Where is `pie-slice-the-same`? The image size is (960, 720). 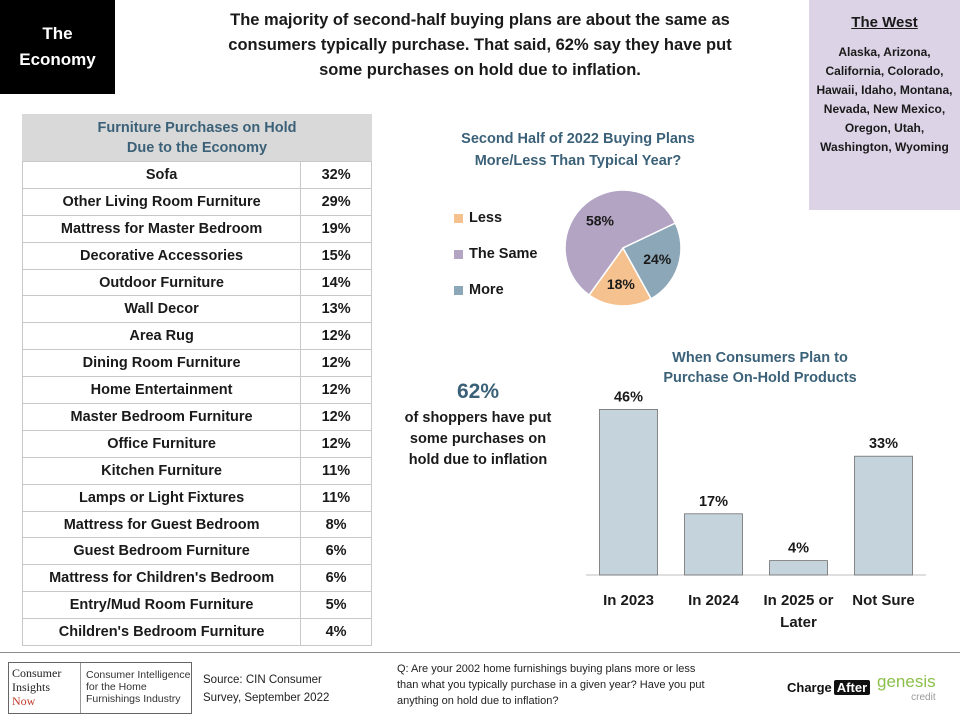 pie-slice-the-same is located at coordinates (620, 243).